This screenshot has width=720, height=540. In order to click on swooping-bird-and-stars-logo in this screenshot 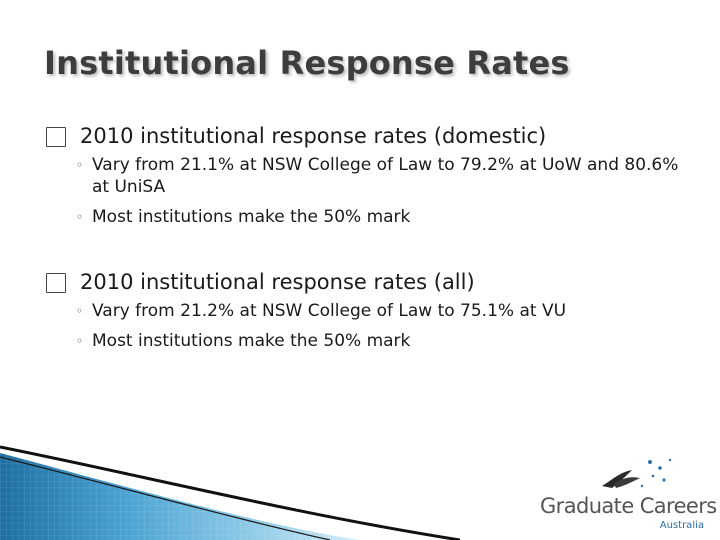, I will do `click(637, 473)`.